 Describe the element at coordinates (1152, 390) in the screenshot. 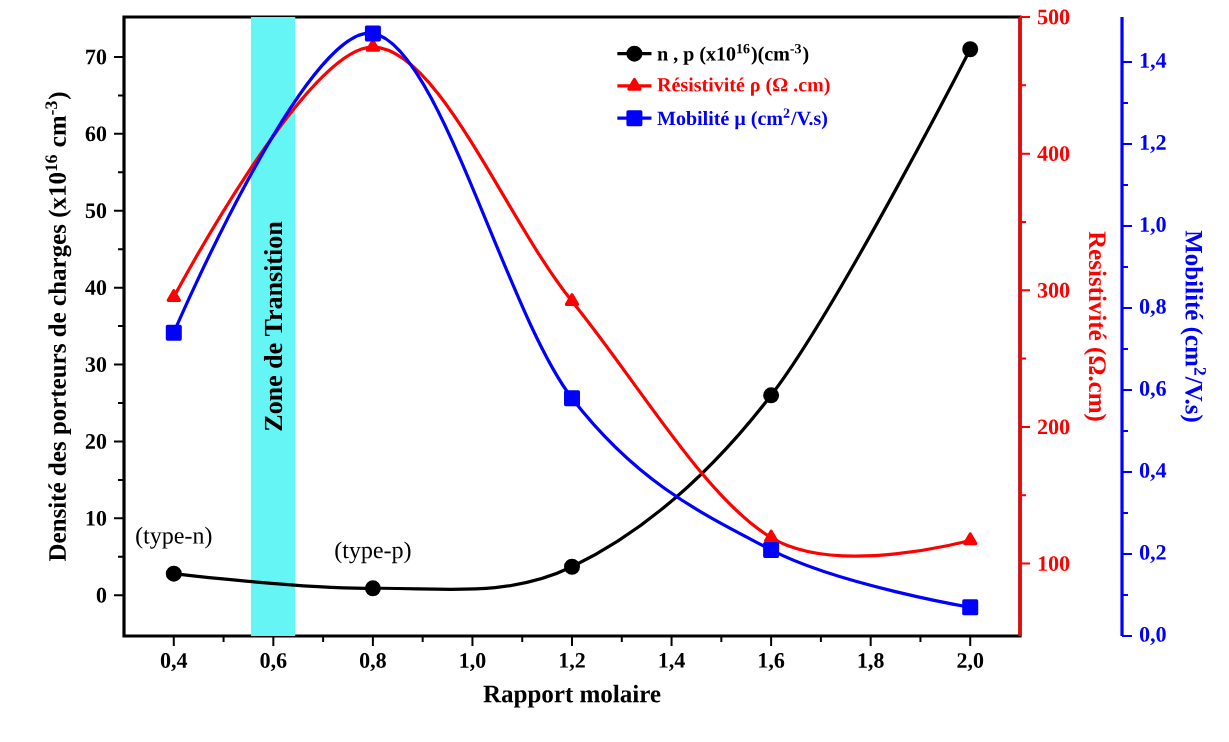

I see `y3-tick-label: 0,6` at that location.